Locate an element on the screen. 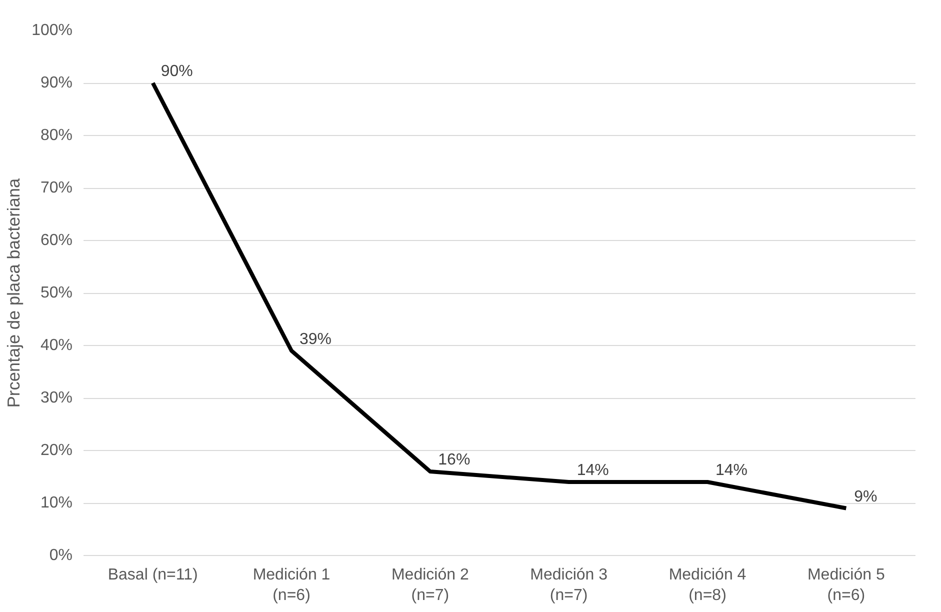 This screenshot has width=941, height=612. x-tick-label: Medición 1 (n=6) is located at coordinates (291, 585).